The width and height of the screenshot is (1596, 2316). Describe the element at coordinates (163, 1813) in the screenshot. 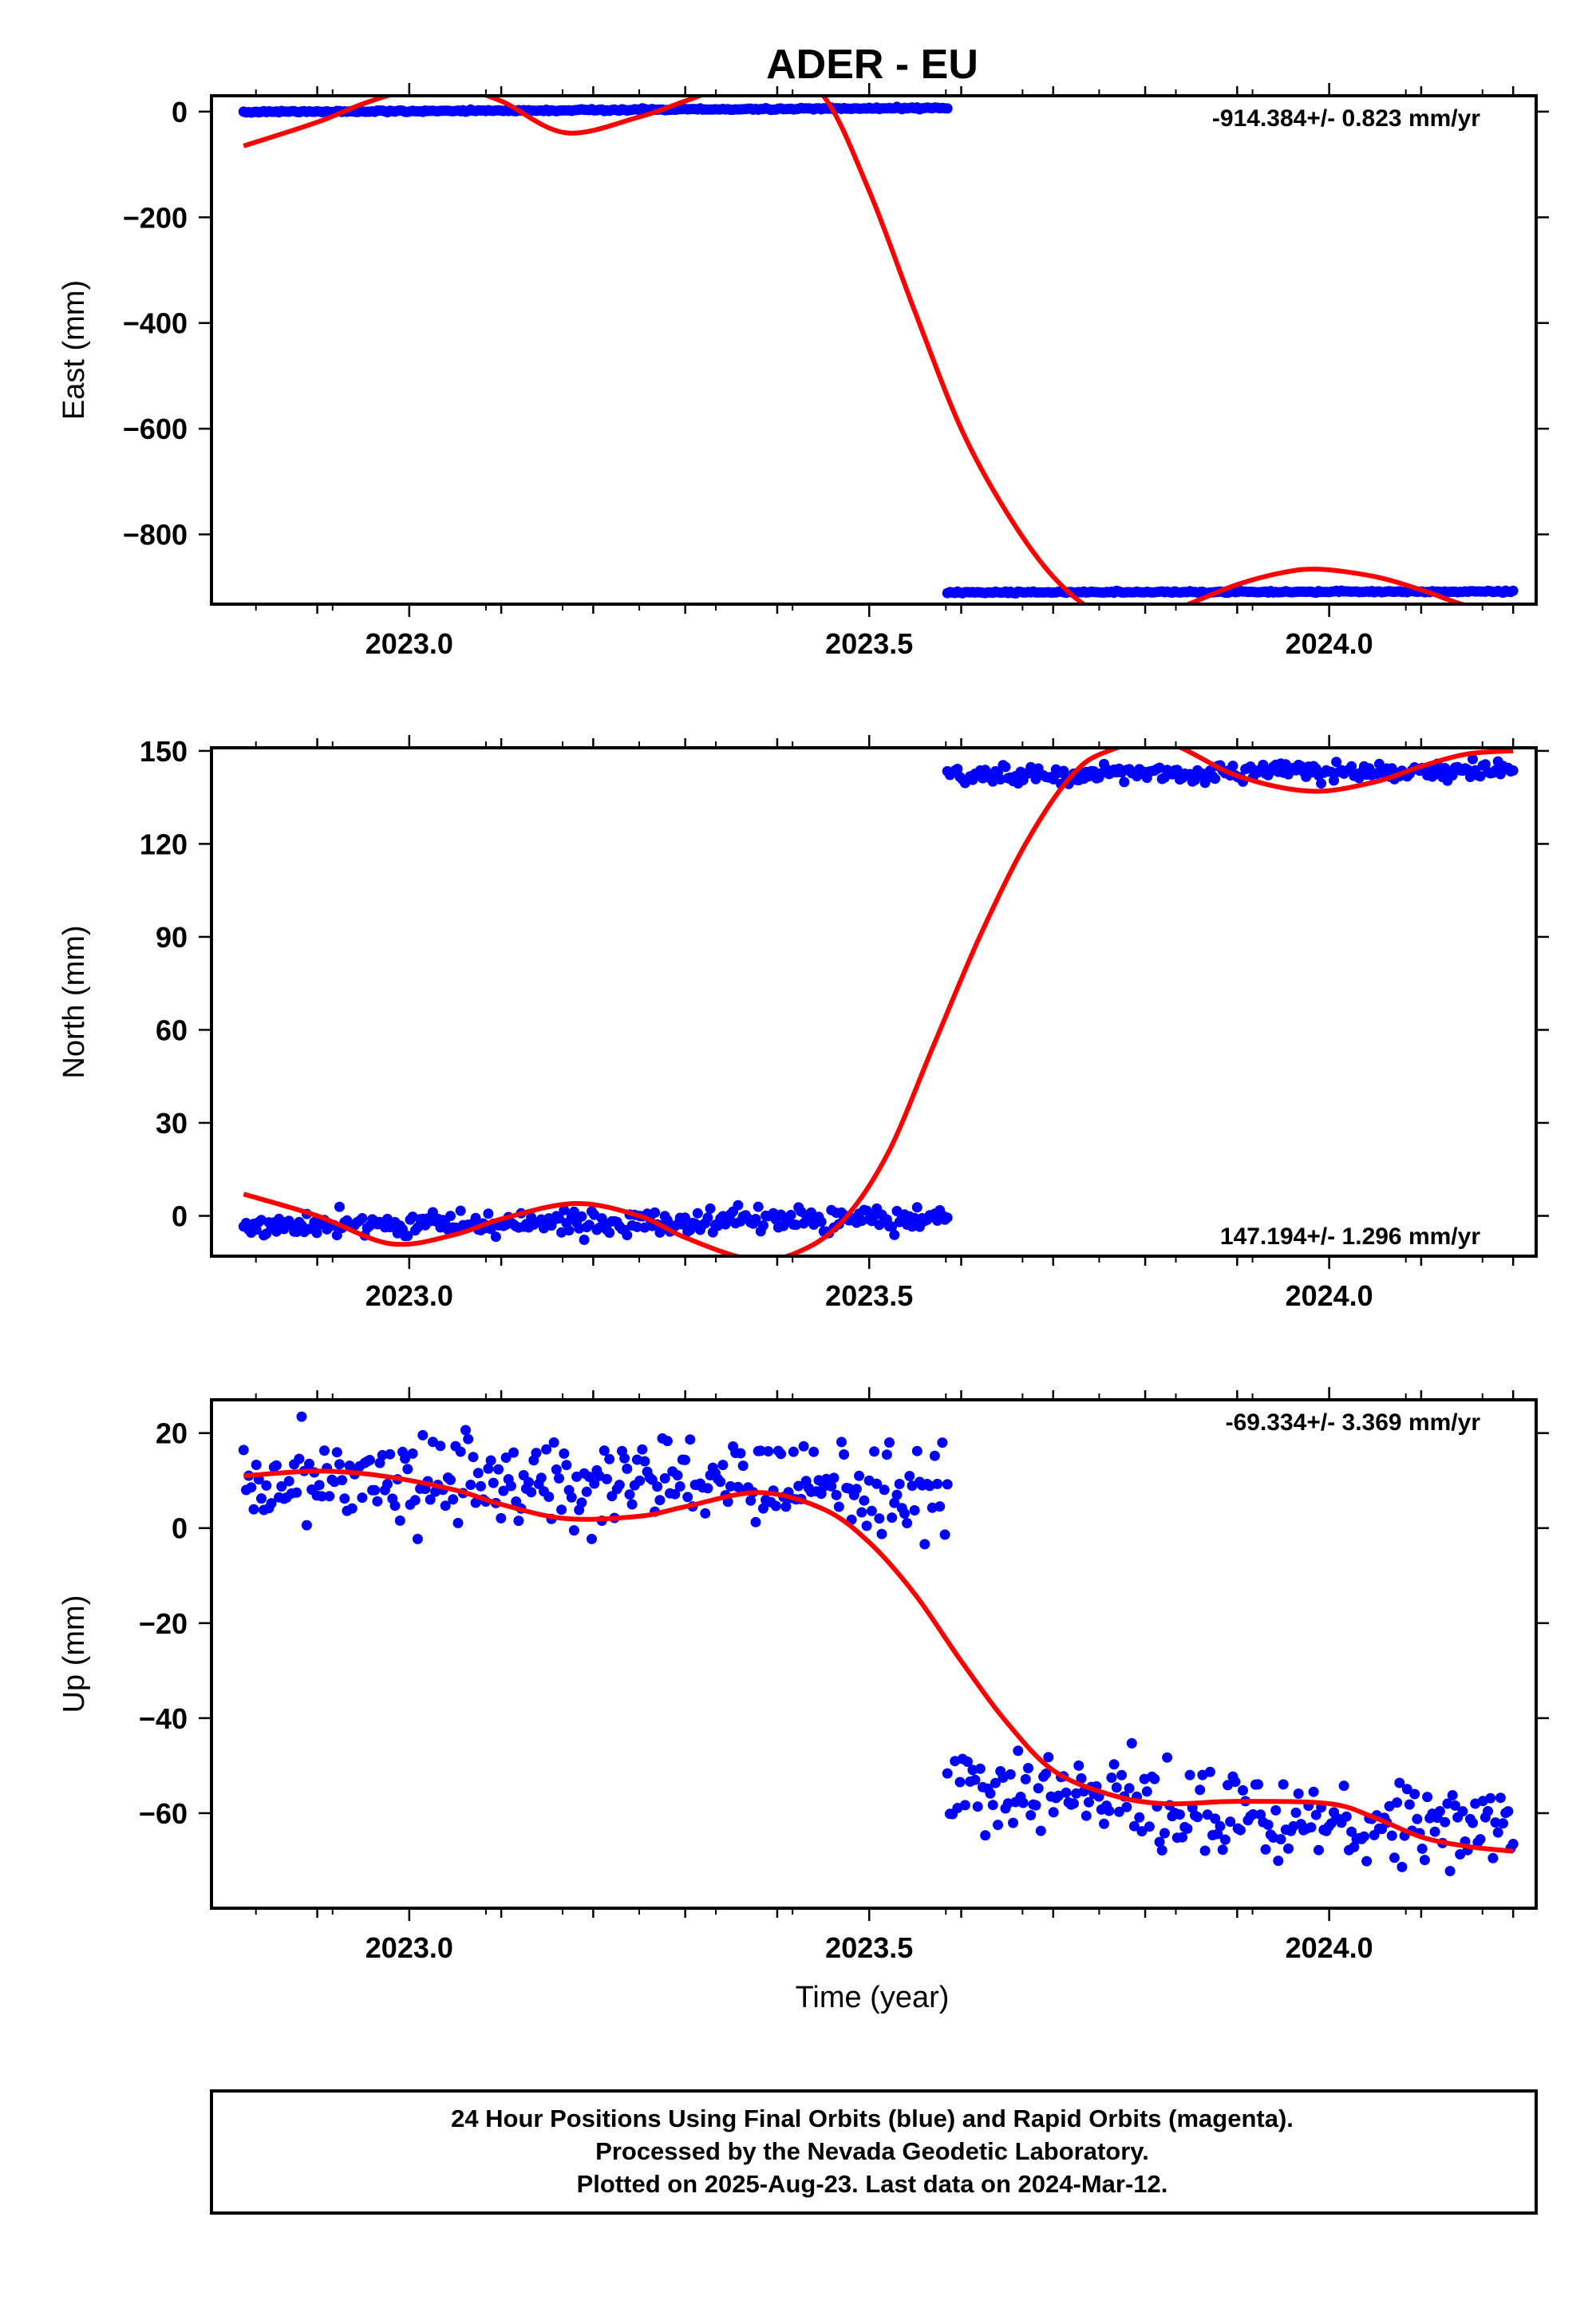

I see `up-y-tick-label: −60` at that location.